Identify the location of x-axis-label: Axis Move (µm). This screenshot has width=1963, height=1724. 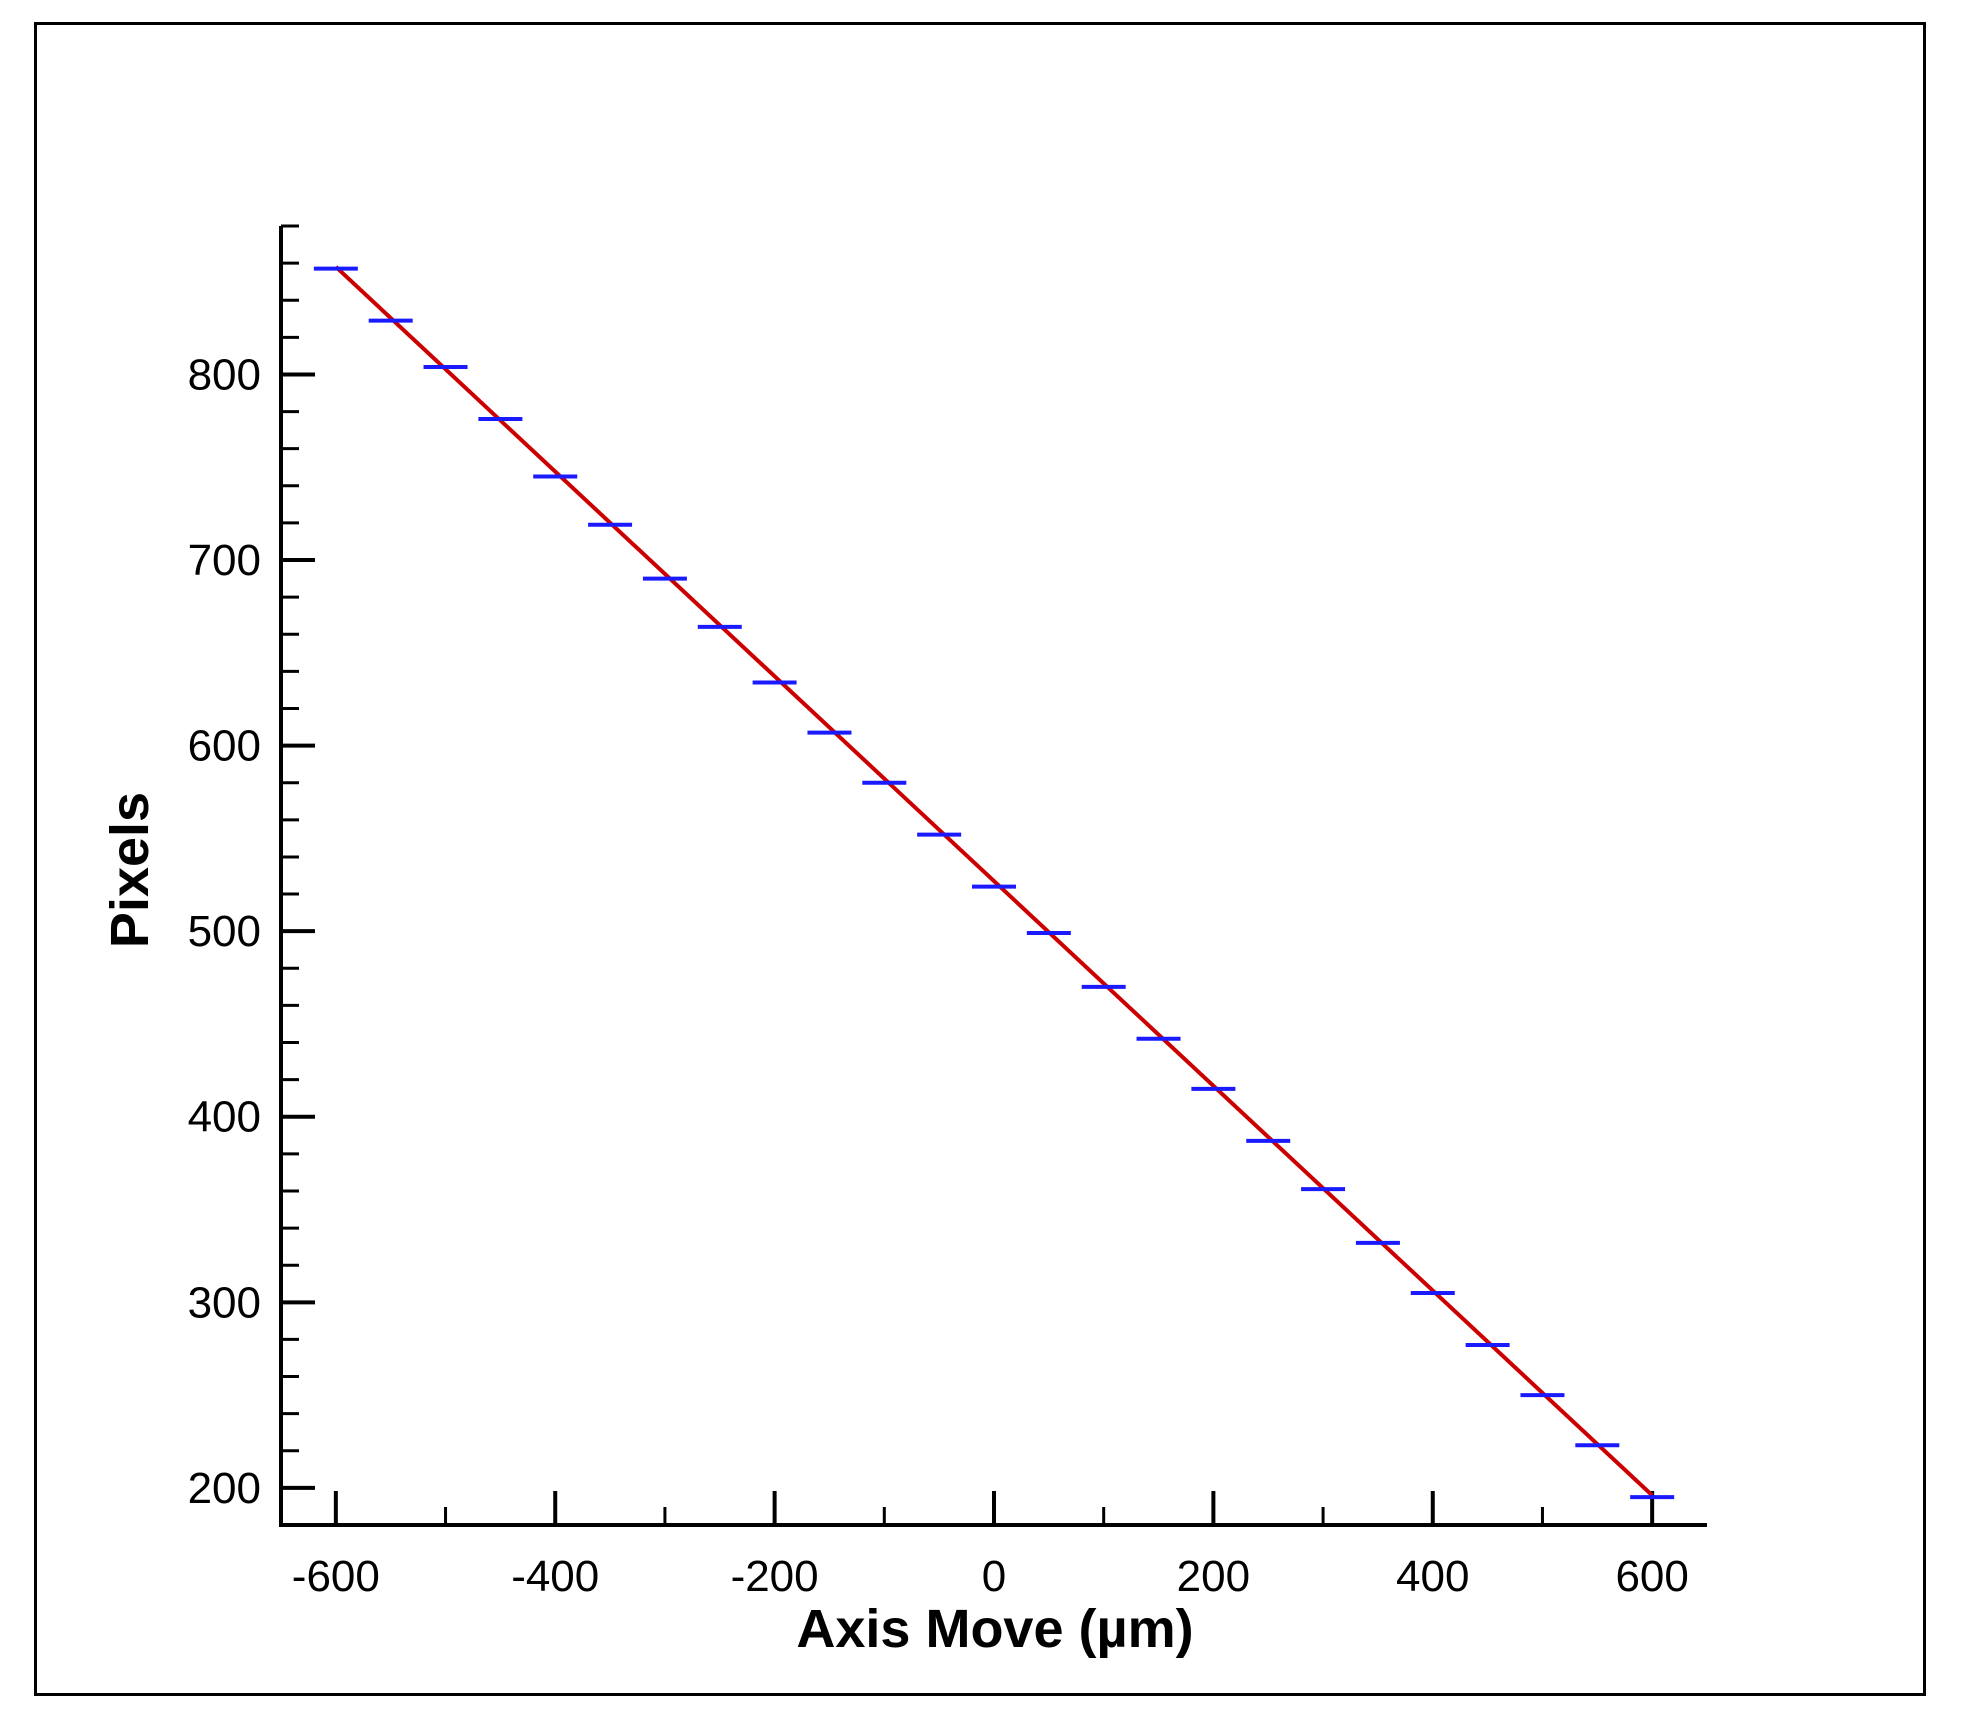
(994, 1629).